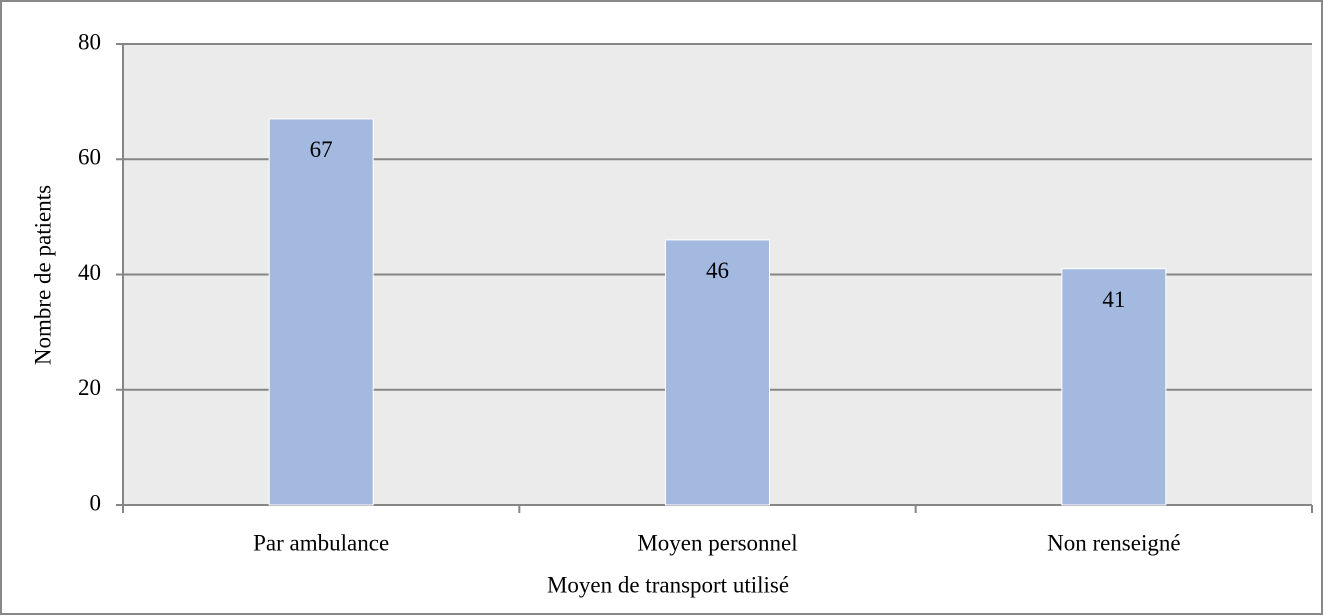  What do you see at coordinates (321, 149) in the screenshot?
I see `data-label: 67` at bounding box center [321, 149].